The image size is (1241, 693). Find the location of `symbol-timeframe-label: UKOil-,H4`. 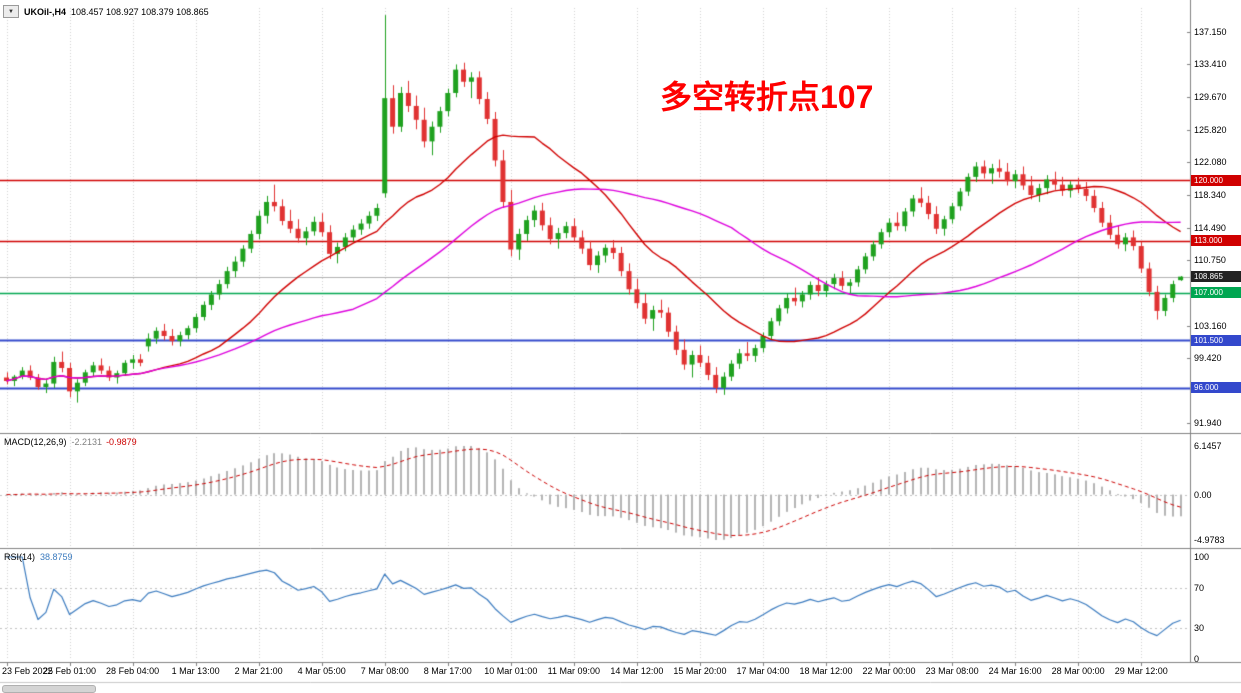

symbol-timeframe-label: UKOil-,H4 is located at coordinates (45, 11).